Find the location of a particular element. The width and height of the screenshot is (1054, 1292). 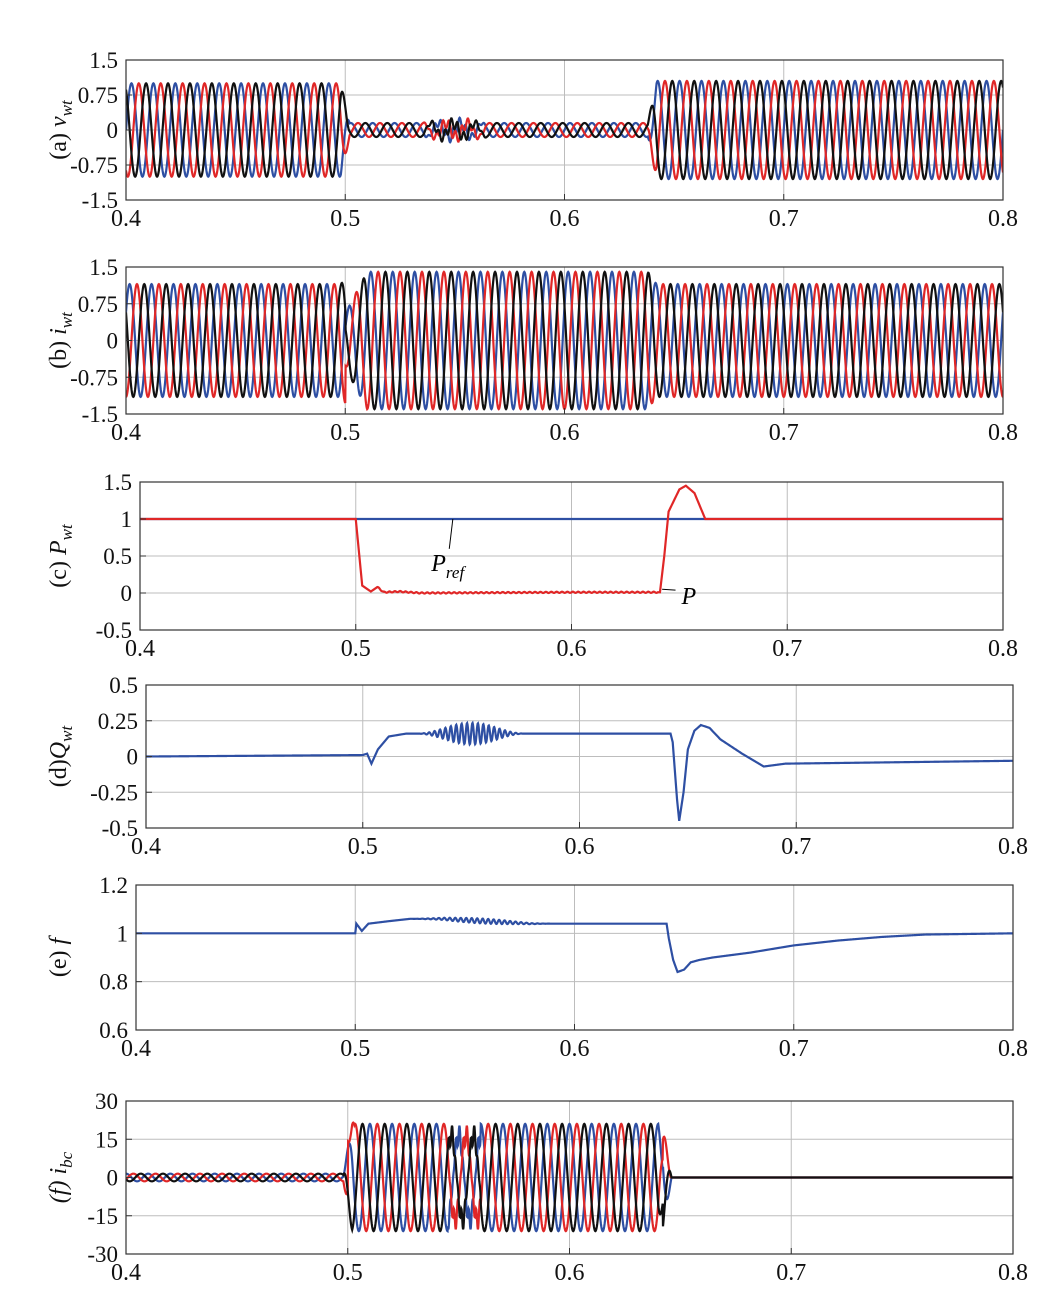

chart-panel-a: 0.4 0.5 0.6 0.7 0.8 1.5 0.75 0 -0.75 -1.5 (a) vwt is located at coordinates (532, 140).